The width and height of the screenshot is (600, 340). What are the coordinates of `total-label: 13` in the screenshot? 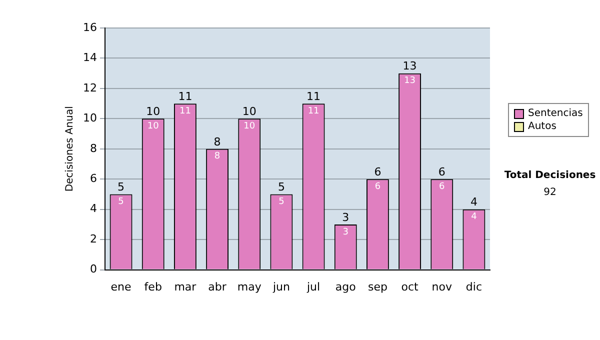 It's located at (409, 66).